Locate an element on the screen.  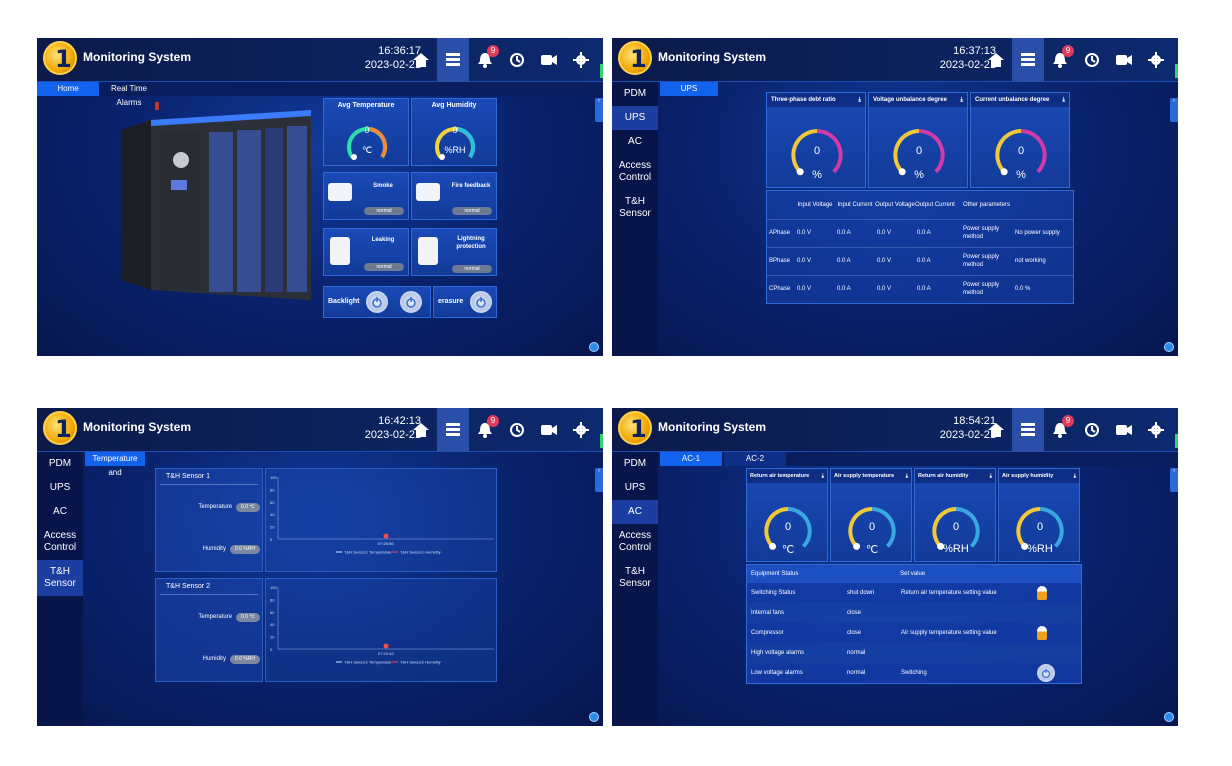
avg-humidity-unit: %RH is located at coordinates (455, 150).